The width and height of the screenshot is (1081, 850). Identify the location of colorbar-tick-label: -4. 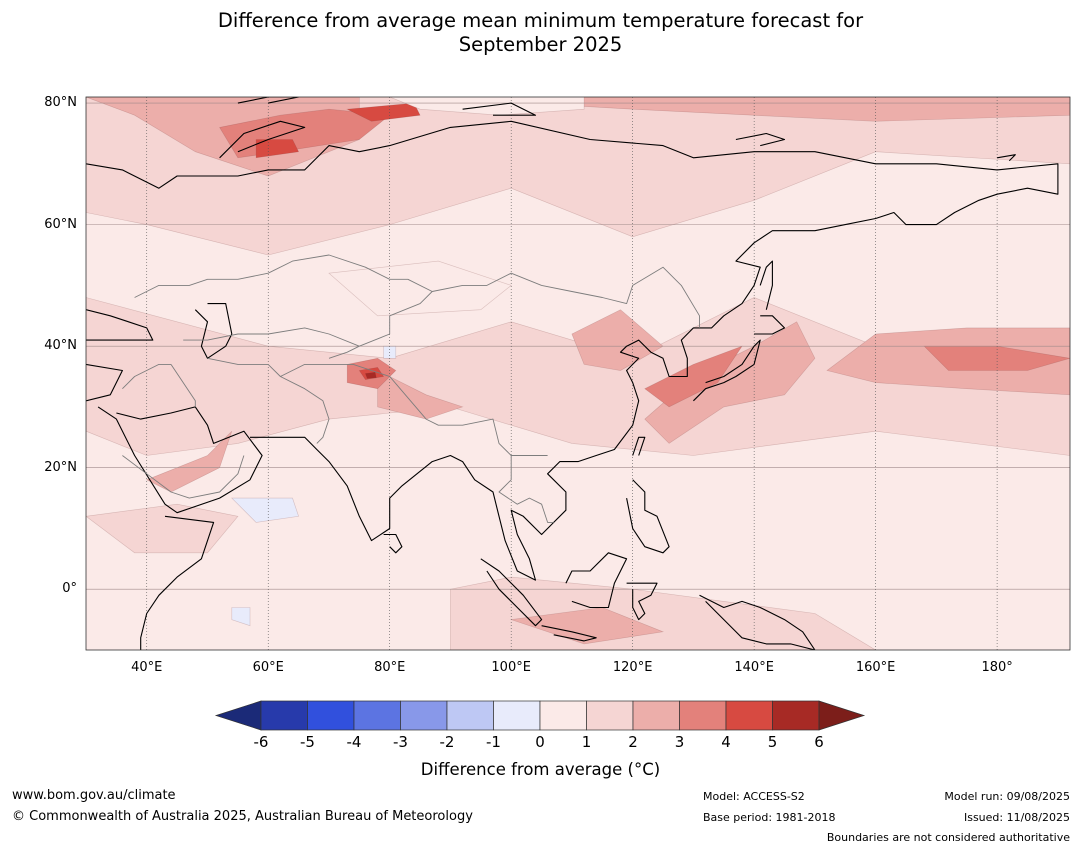
(354, 742).